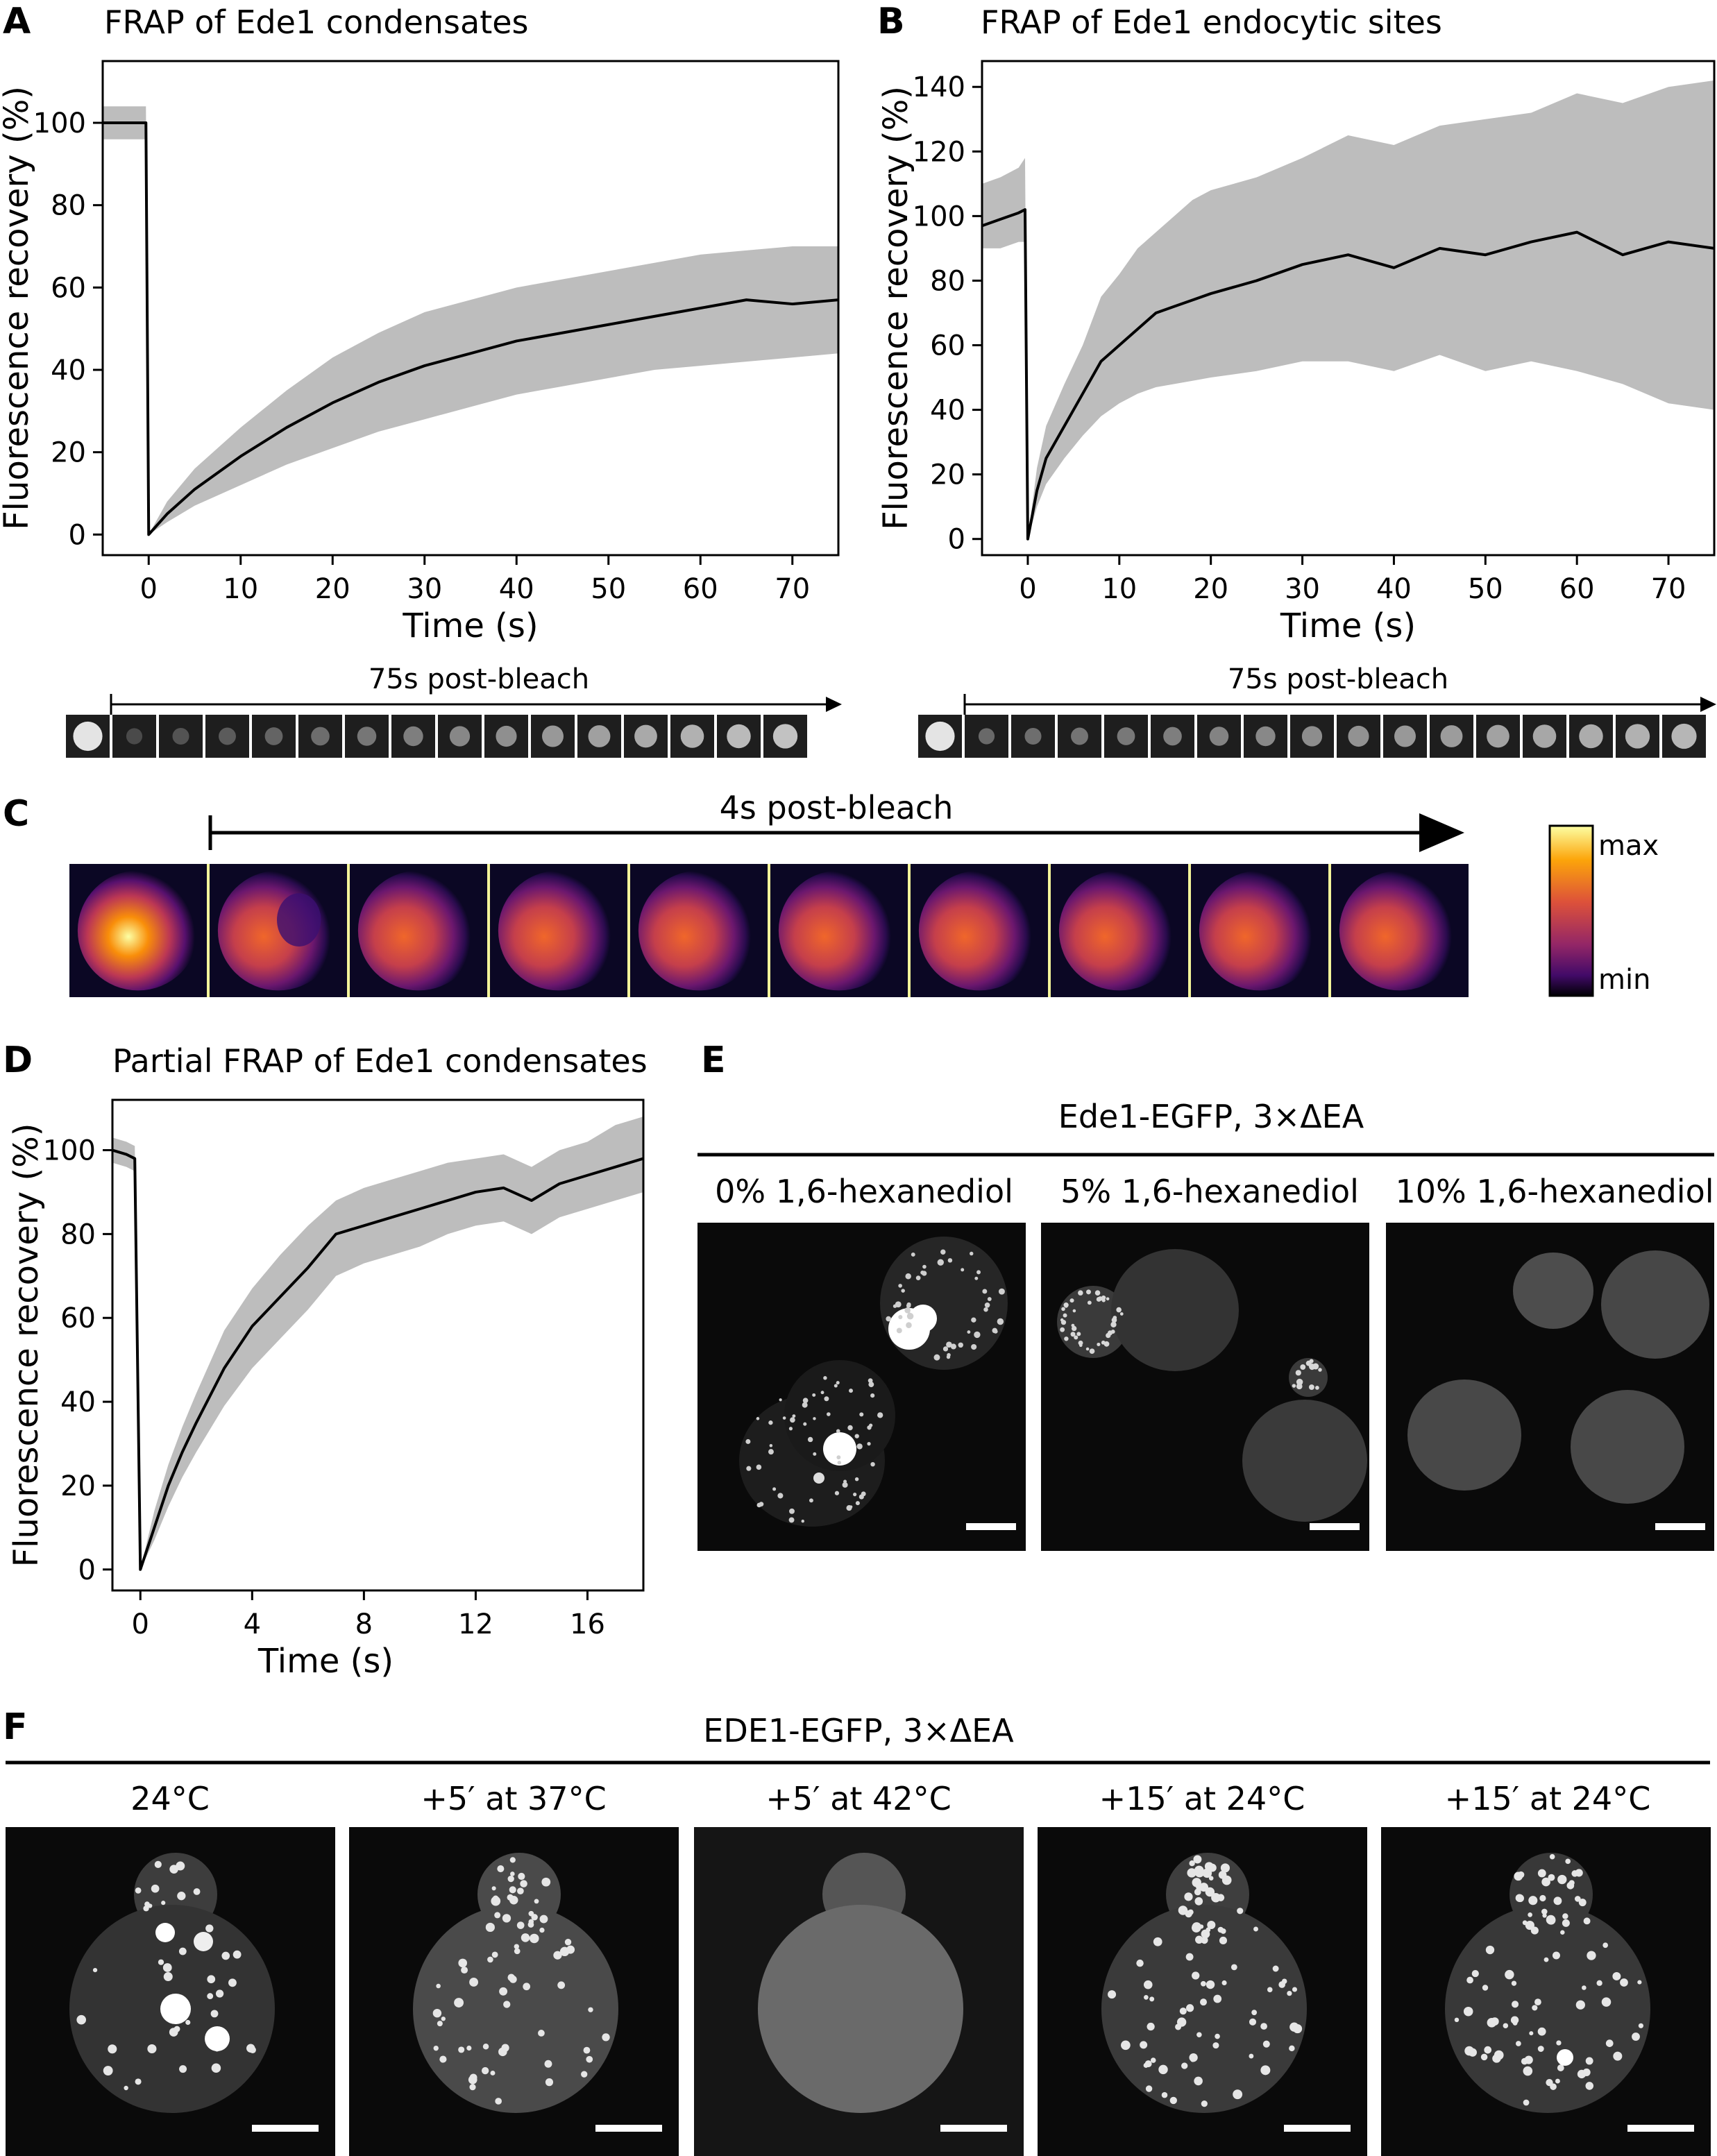 This screenshot has height=2156, width=1717. I want to click on micrograph-e-5pct, so click(1205, 1387).